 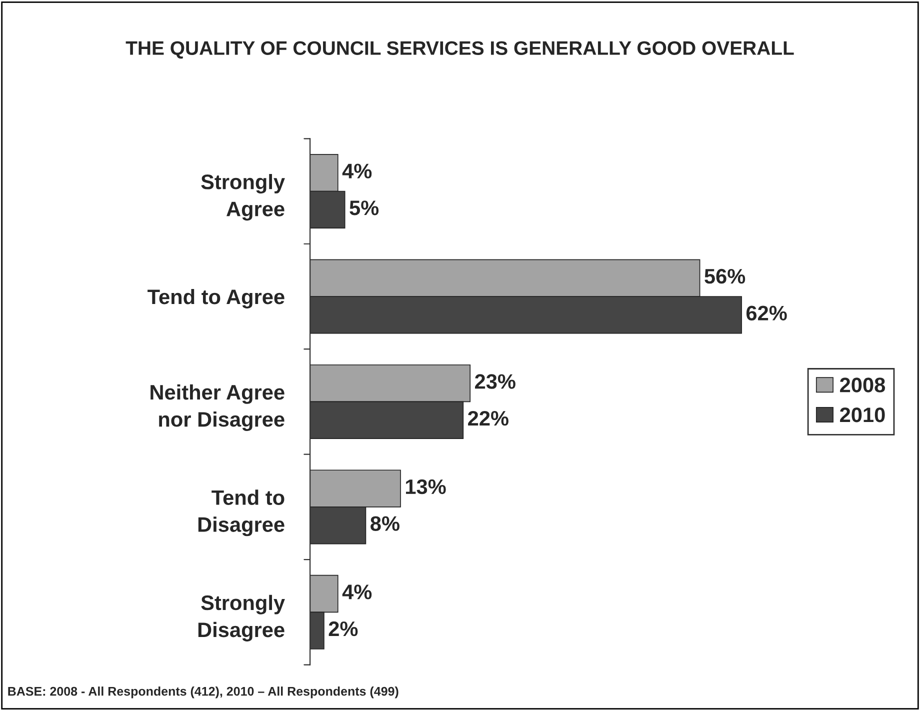 I want to click on chart-title: THE QUALITY OF COUNCIL SERVICES IS GENERALLY GOOD OVERALL, so click(x=460, y=50).